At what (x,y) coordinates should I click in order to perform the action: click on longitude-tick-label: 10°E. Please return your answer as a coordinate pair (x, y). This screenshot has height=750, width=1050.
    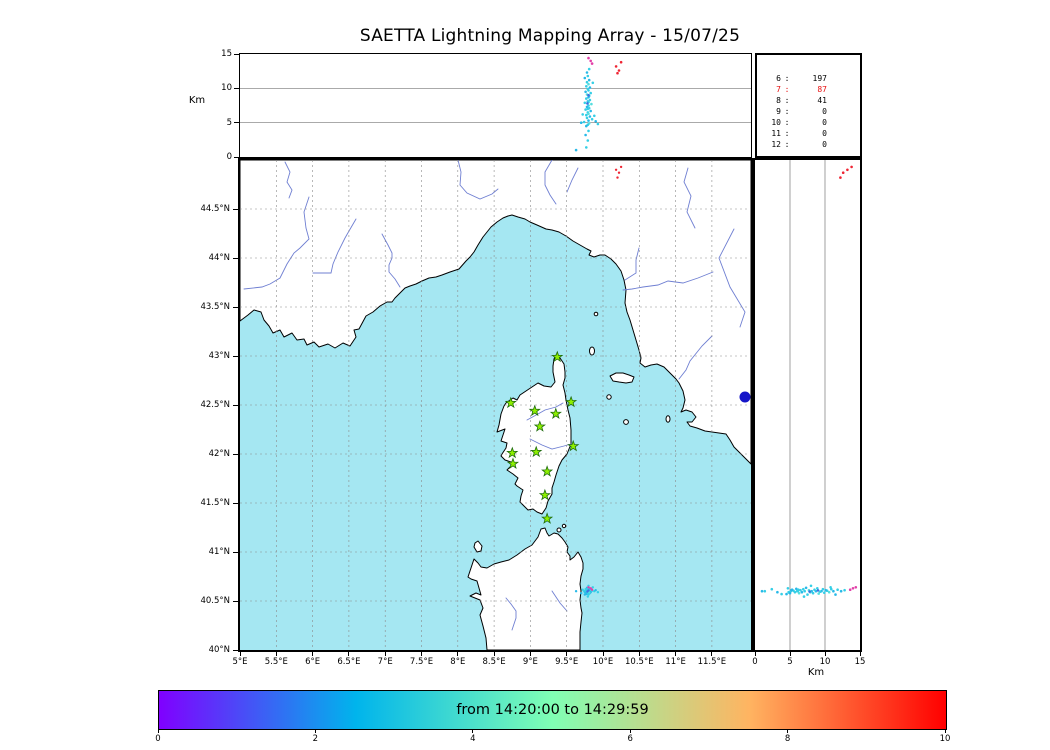
    Looking at the image, I should click on (603, 662).